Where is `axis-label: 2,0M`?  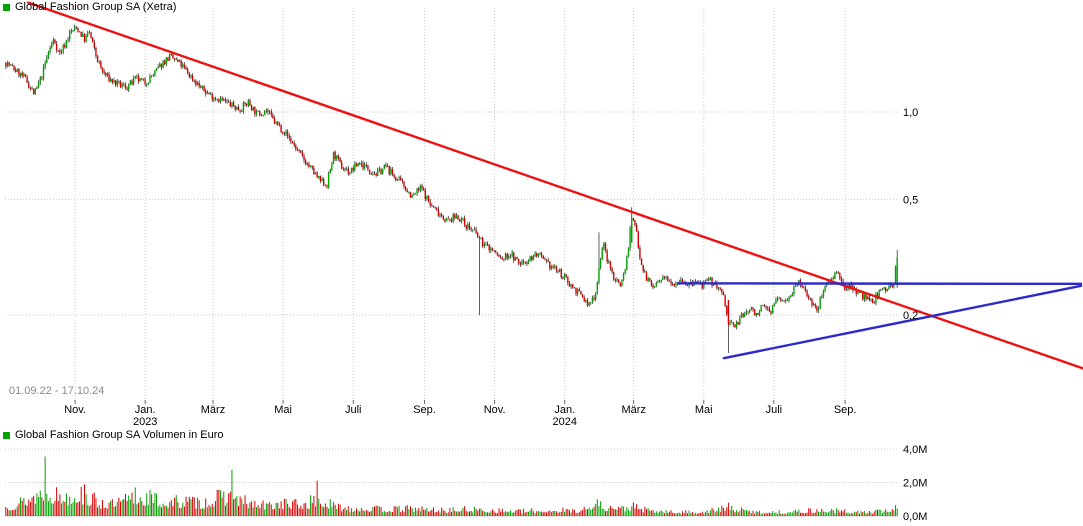 axis-label: 2,0M is located at coordinates (915, 484).